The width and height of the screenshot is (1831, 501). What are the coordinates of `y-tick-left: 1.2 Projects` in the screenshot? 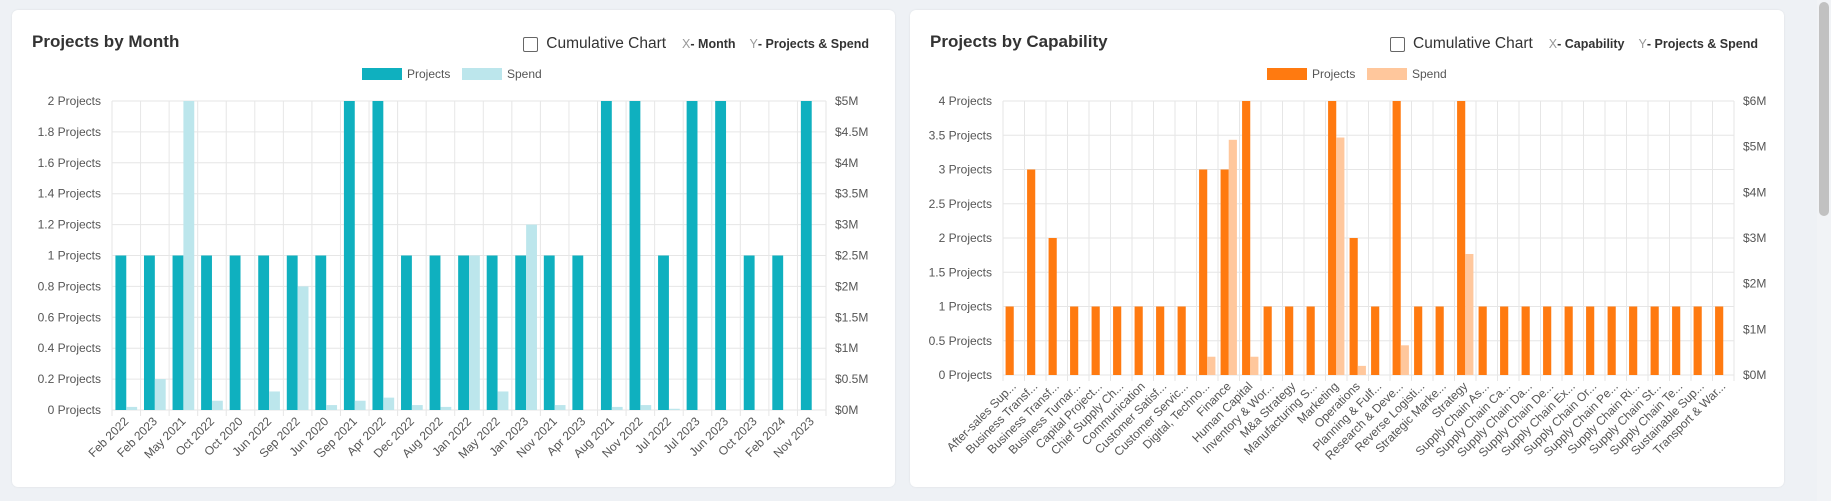 It's located at (69, 225).